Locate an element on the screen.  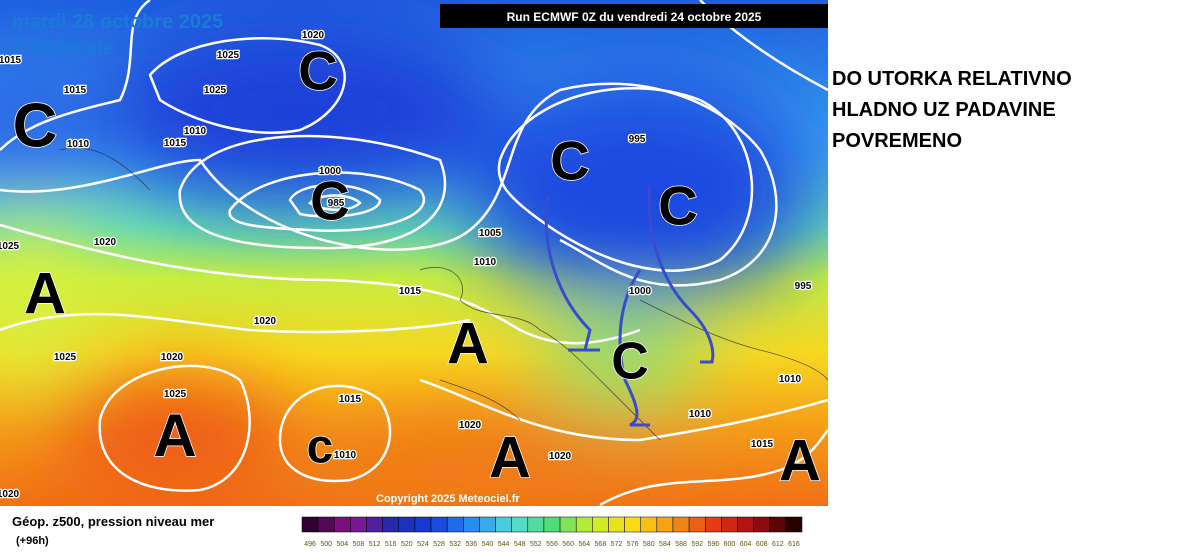
run-banner is located at coordinates (634, 16).